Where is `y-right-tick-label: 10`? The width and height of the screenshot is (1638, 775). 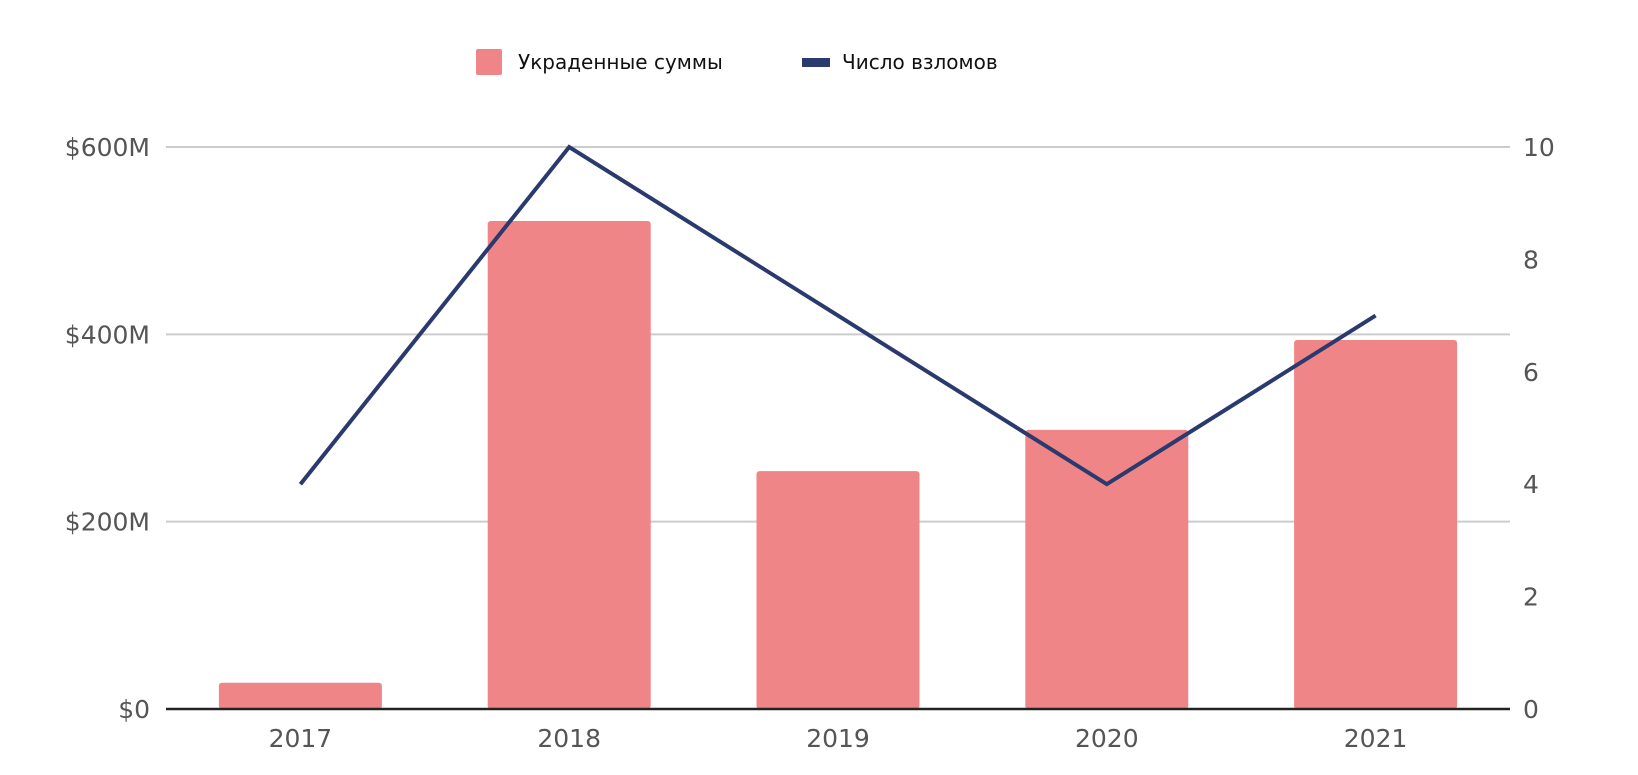
y-right-tick-label: 10 is located at coordinates (1539, 147).